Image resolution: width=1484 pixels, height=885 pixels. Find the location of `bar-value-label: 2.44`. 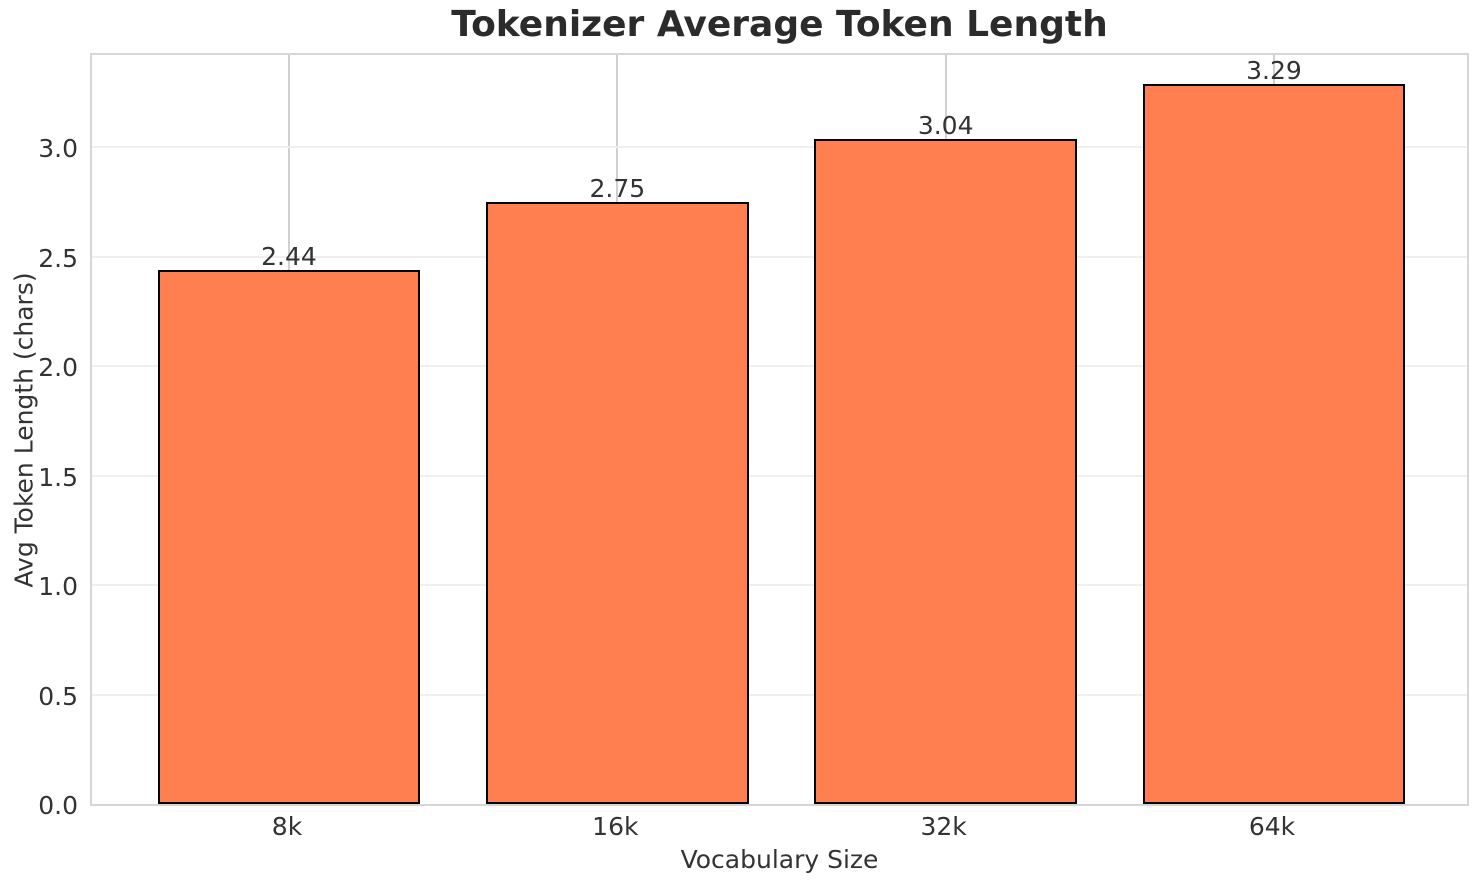

bar-value-label: 2.44 is located at coordinates (289, 256).